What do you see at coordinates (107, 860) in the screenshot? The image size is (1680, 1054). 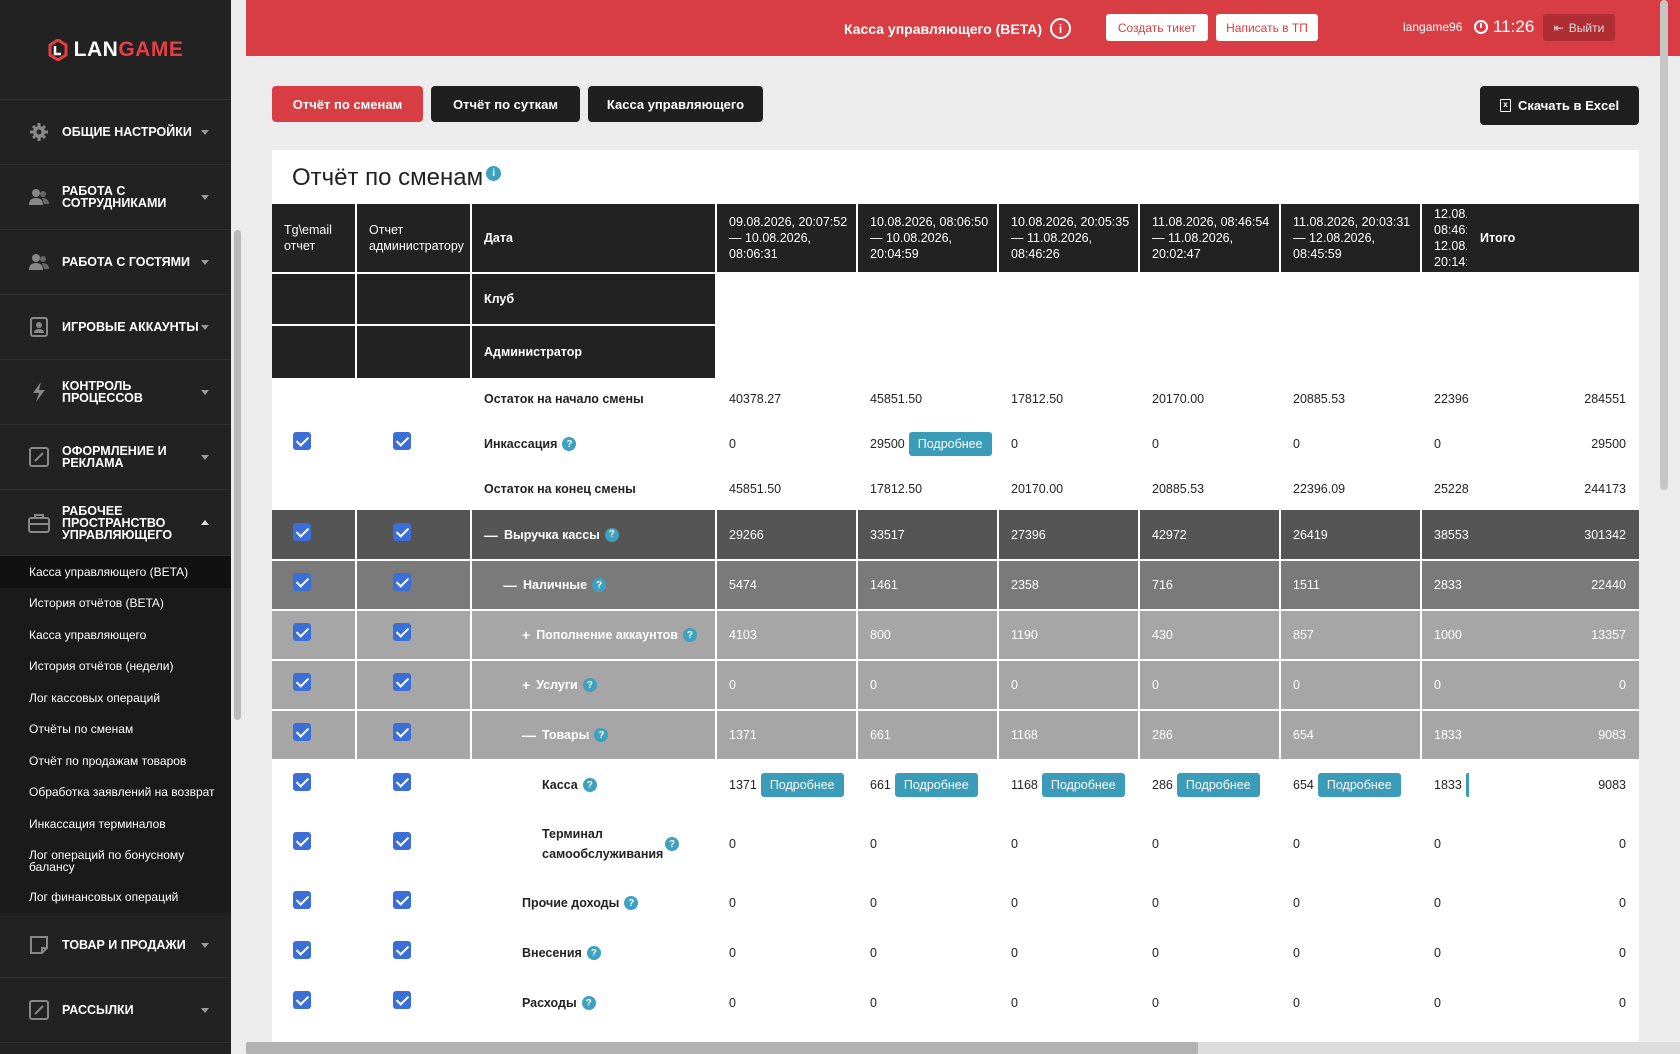 I see `sidebar-subitem-9: Лог операций по бонусному балансу` at bounding box center [107, 860].